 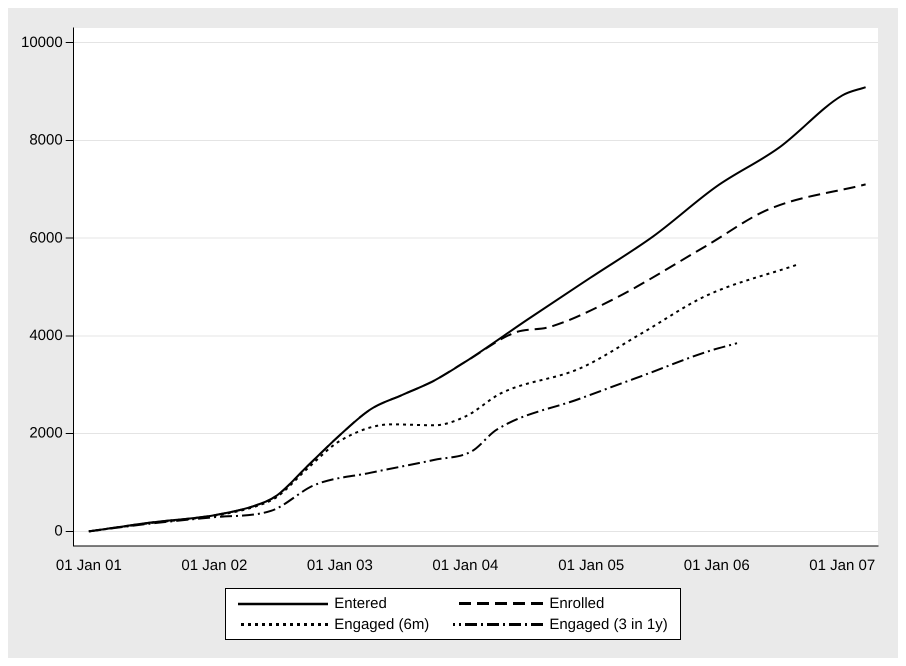 What do you see at coordinates (89, 565) in the screenshot?
I see `x-tick-label: 01 Jan 01` at bounding box center [89, 565].